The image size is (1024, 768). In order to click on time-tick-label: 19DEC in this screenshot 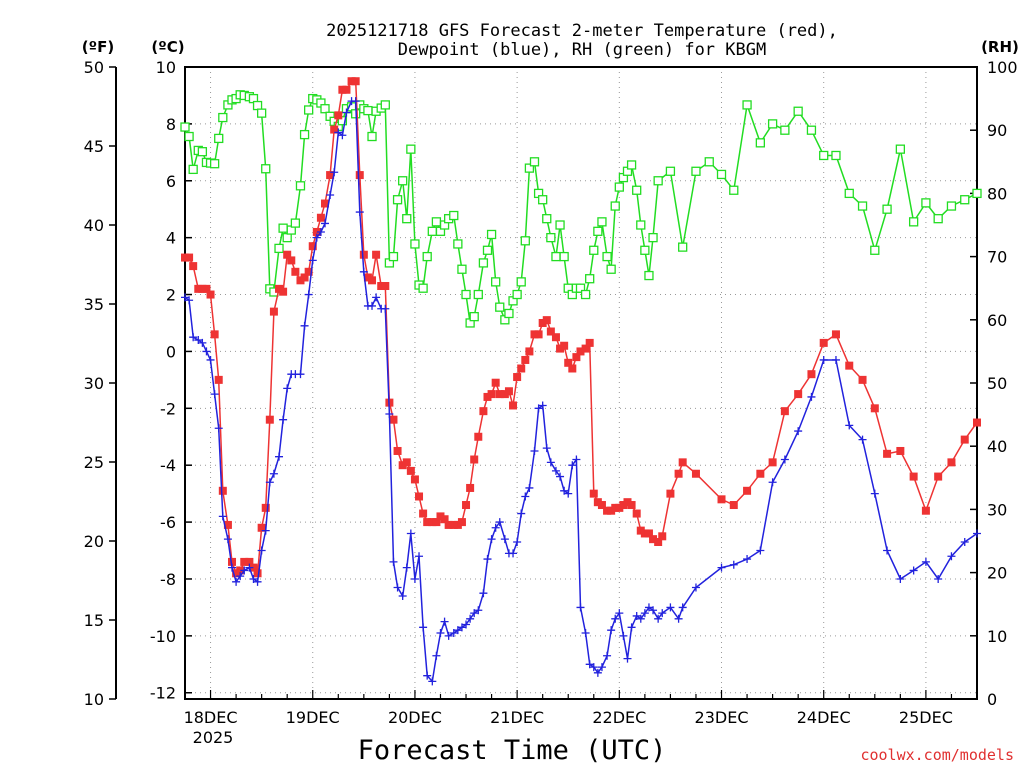, I will do `click(313, 717)`.